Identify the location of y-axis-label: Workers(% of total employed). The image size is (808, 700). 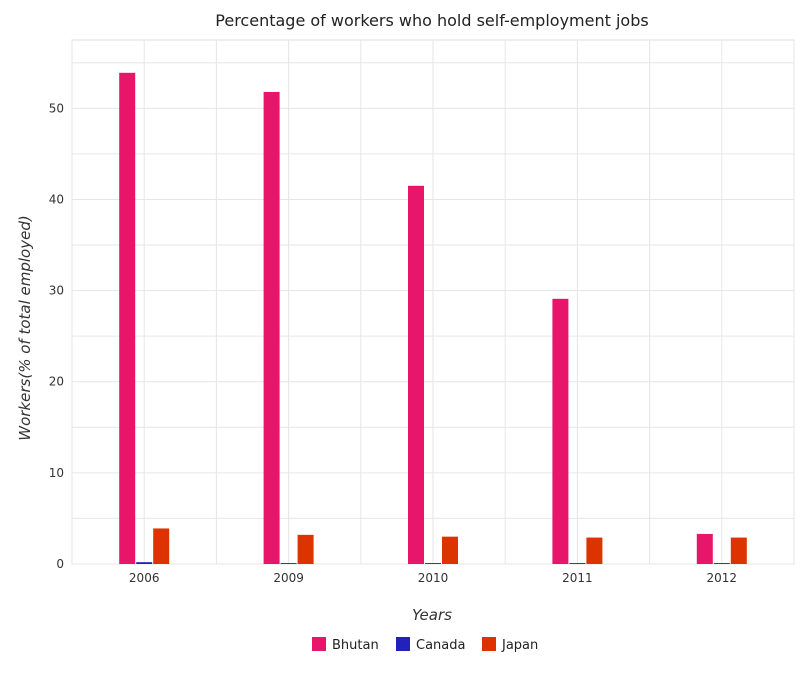
(25, 327).